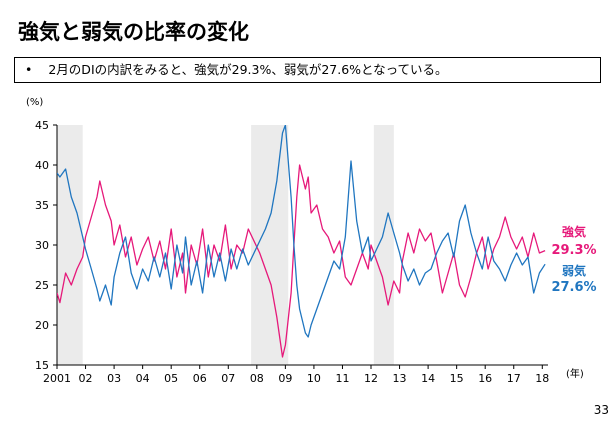  Describe the element at coordinates (573, 287) in the screenshot. I see `legend-value: 27.6%` at that location.